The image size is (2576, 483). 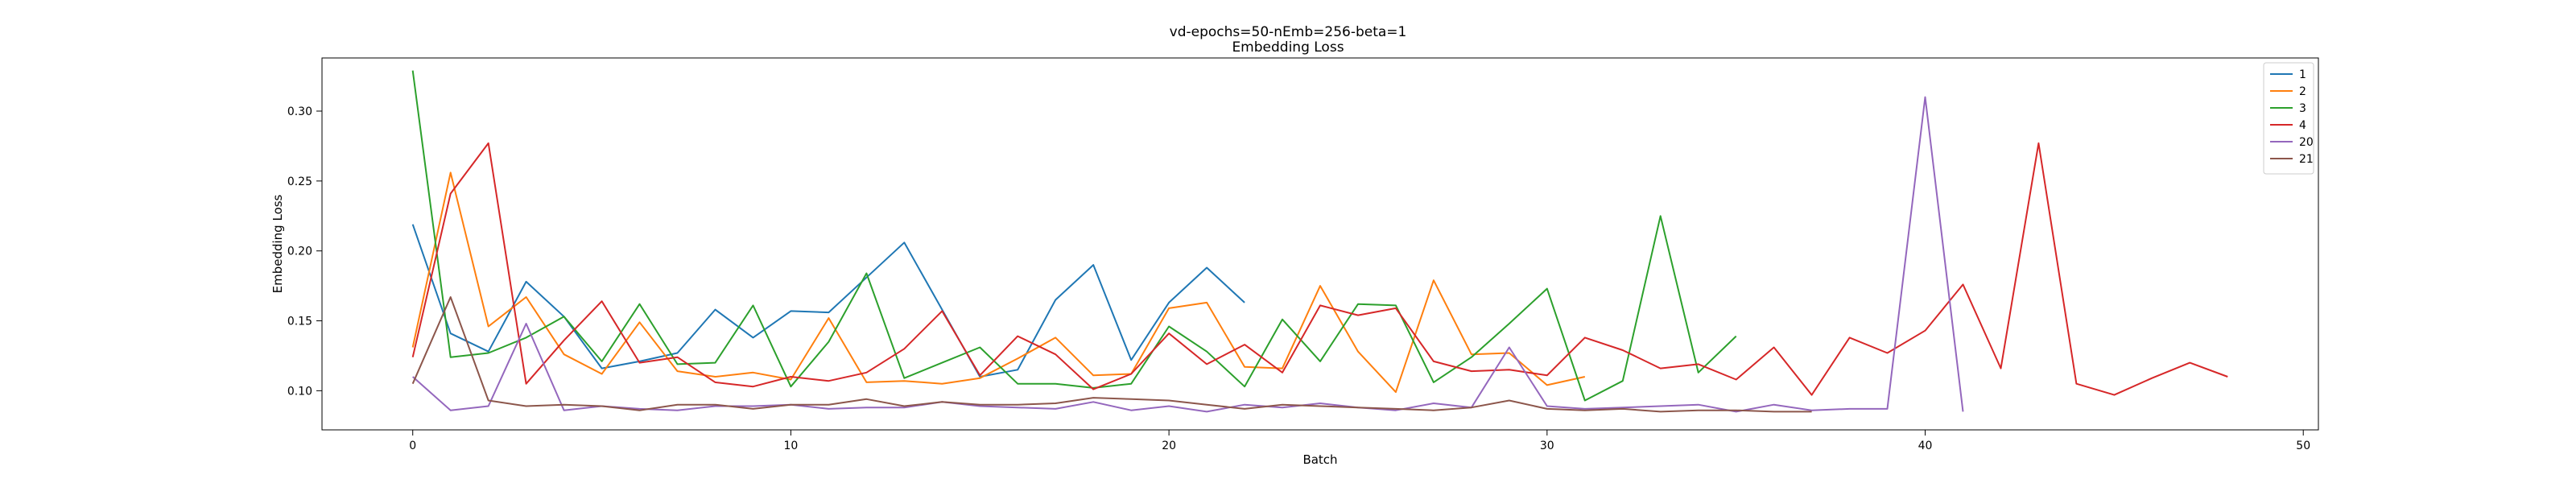 I want to click on y-tick-label: 0.30, so click(x=299, y=111).